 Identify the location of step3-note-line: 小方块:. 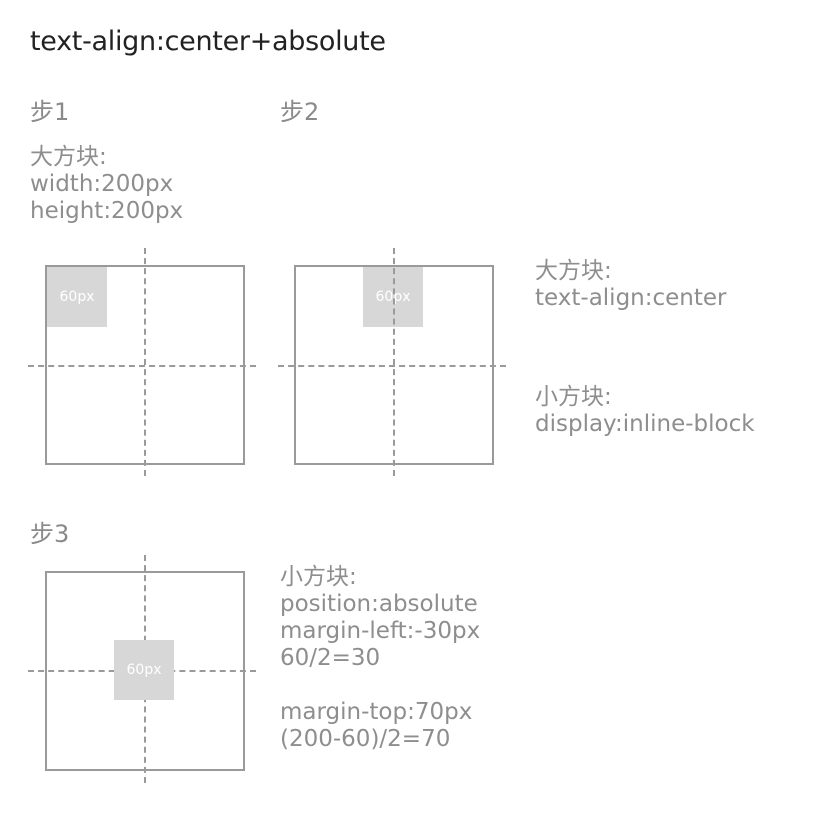
(318, 577).